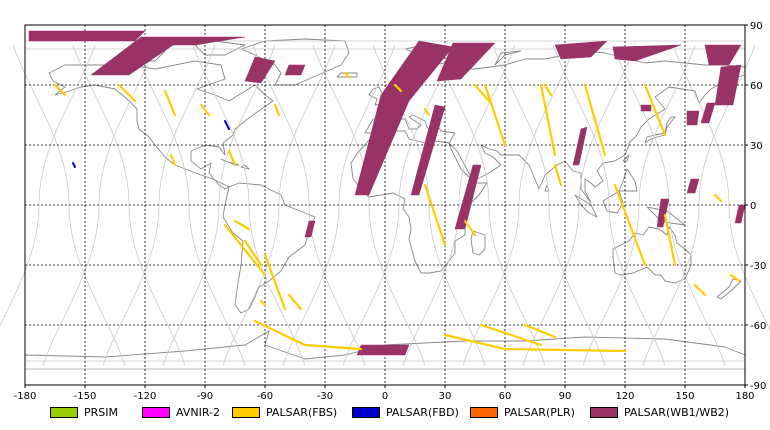 The image size is (770, 430). Describe the element at coordinates (422, 412) in the screenshot. I see `legend-label-palsar-fbd: PALSAR(FBD)` at that location.